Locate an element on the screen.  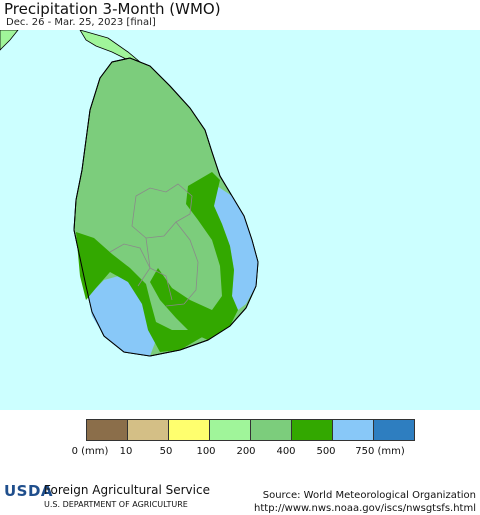
map-subtitle: Dec. 26 - Mar. 25, 2023 [final] is located at coordinates (81, 22).